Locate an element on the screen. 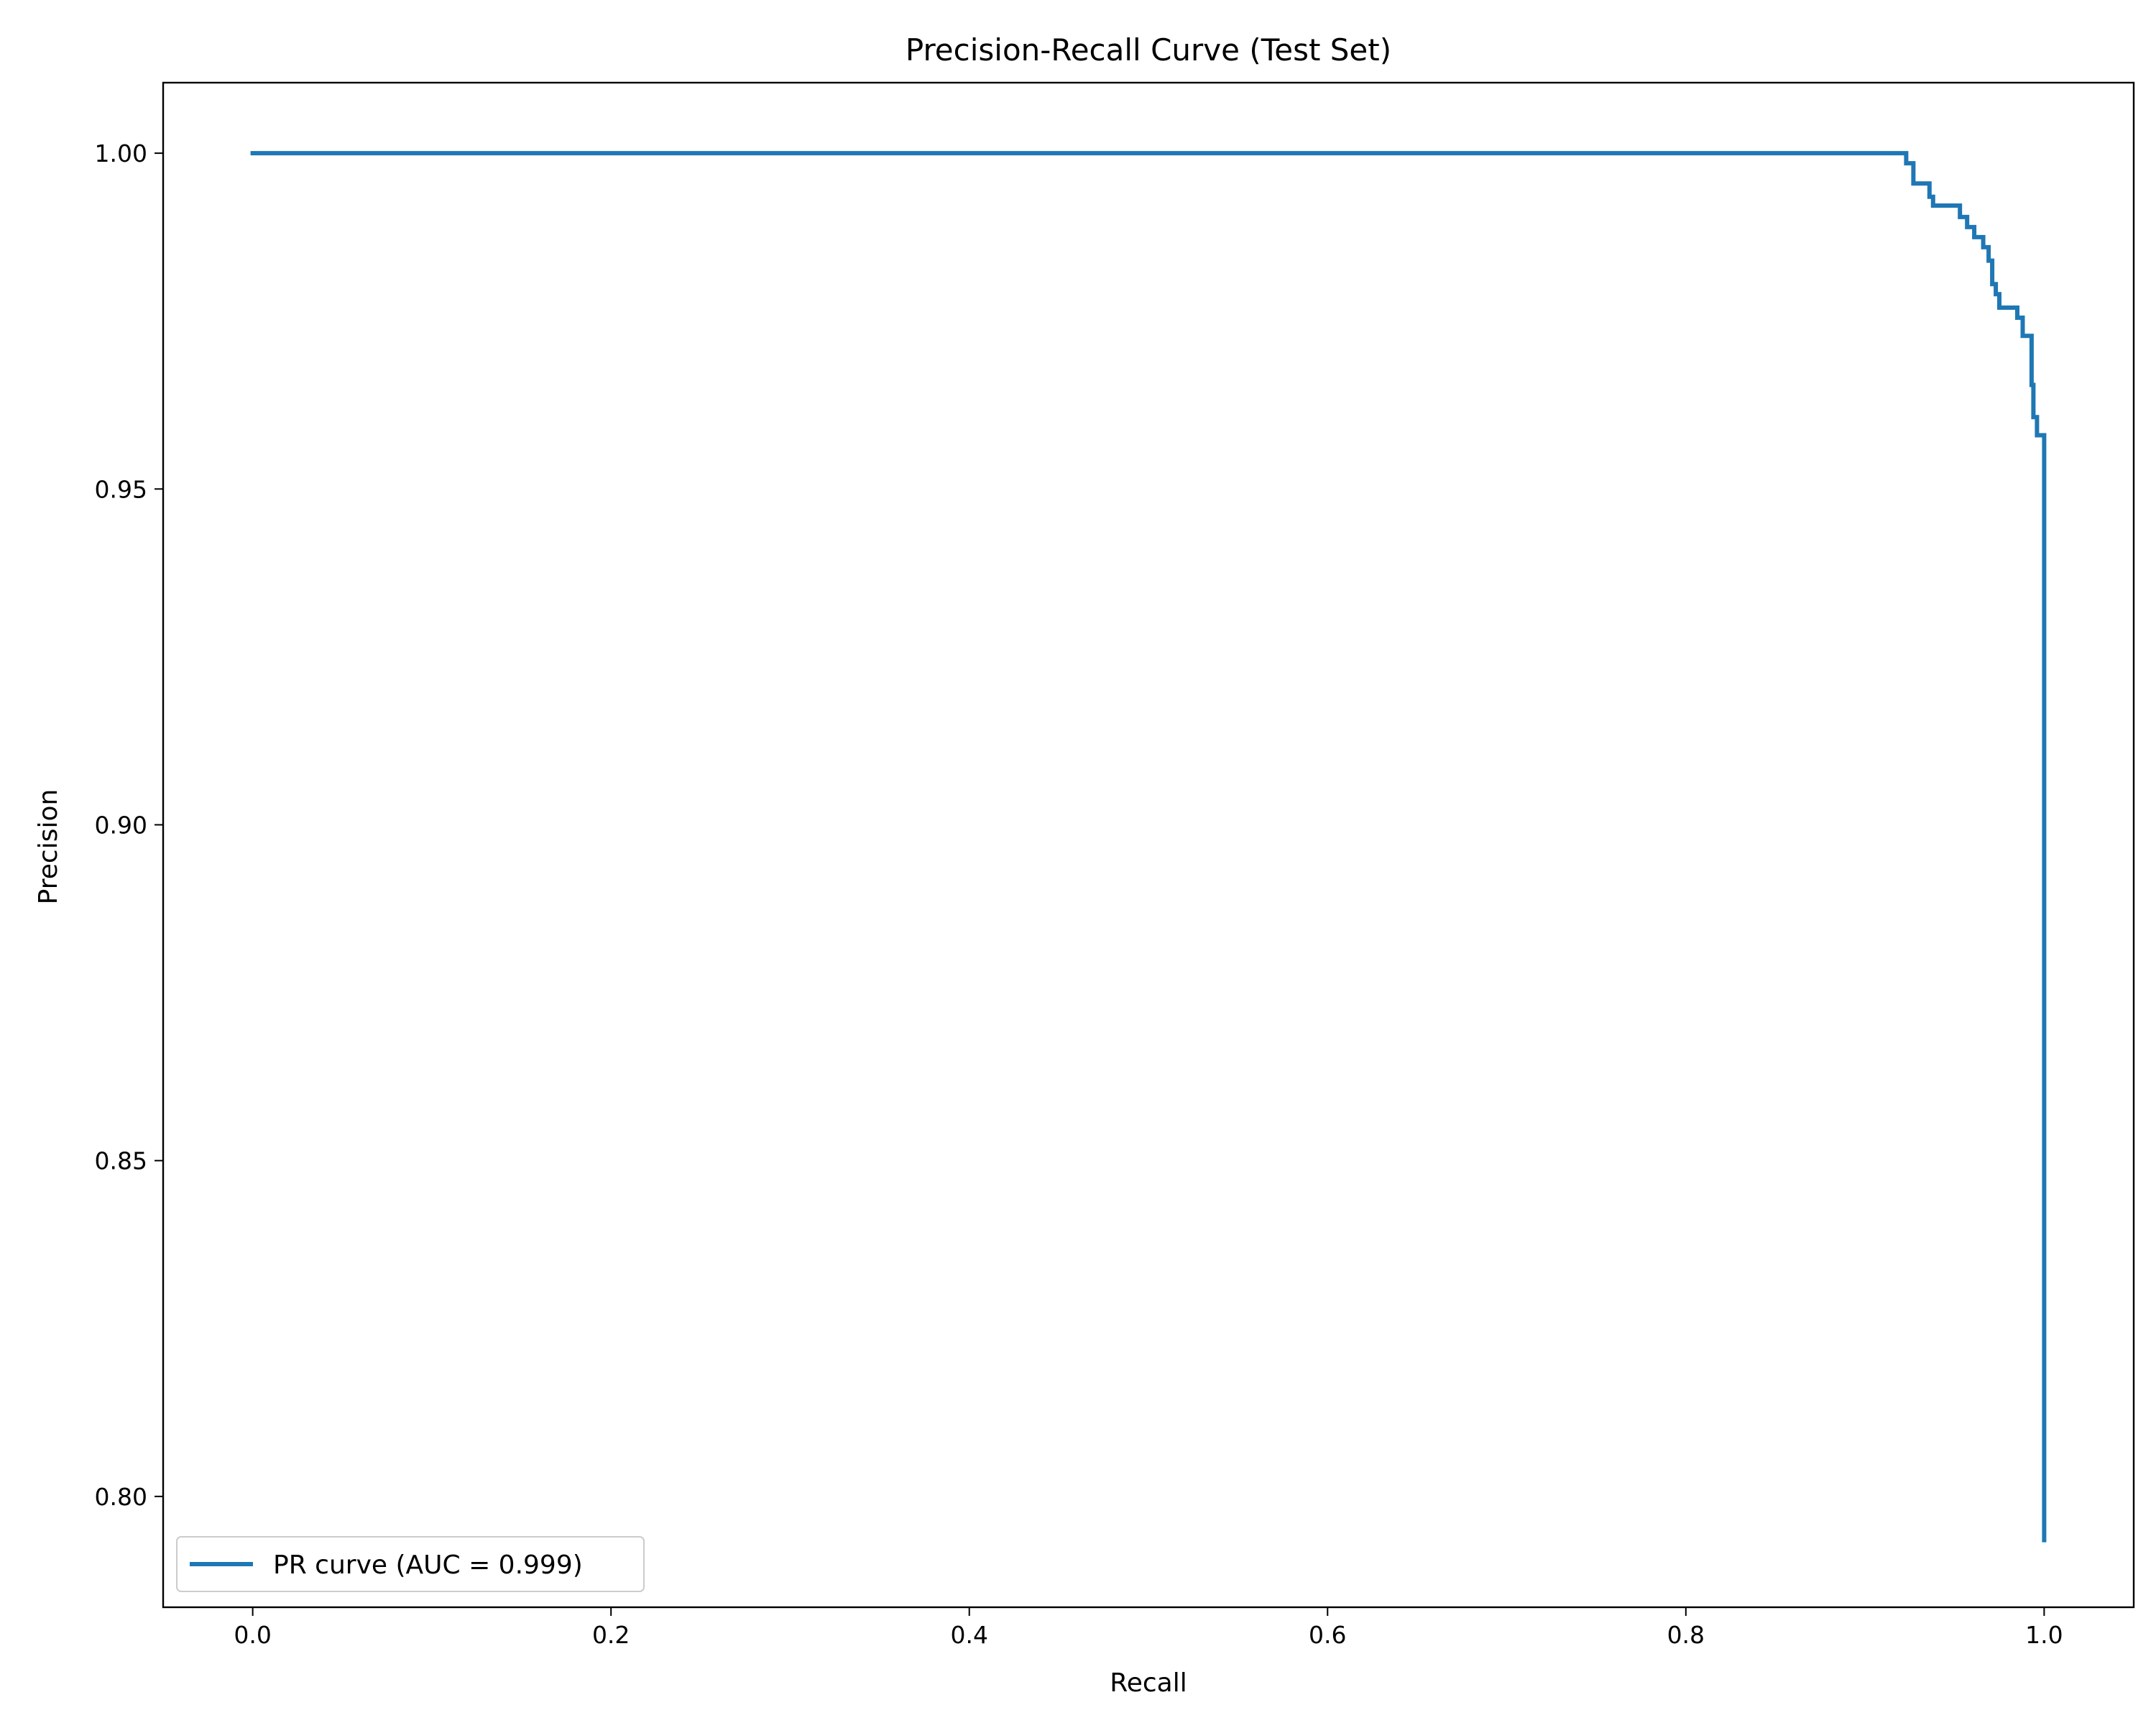 Image resolution: width=2156 pixels, height=1728 pixels. x-tick-label: 0.4 is located at coordinates (968, 1635).